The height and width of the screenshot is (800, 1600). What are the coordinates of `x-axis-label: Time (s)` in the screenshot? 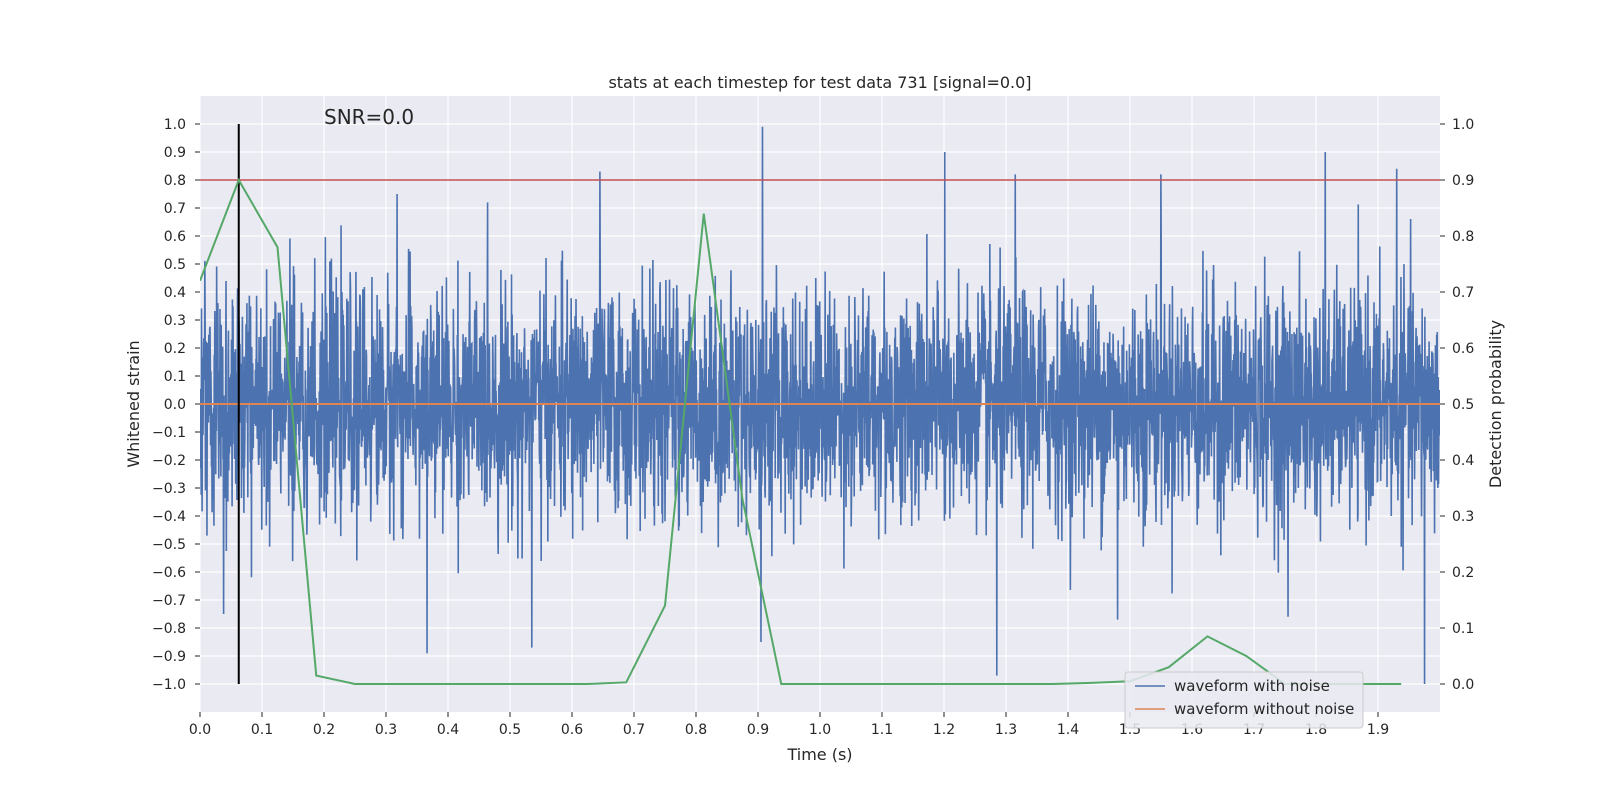 It's located at (819, 754).